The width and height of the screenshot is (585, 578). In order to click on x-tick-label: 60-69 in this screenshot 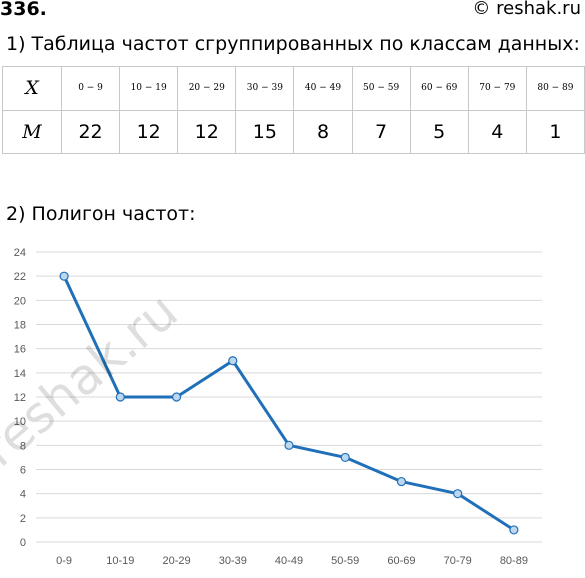, I will do `click(401, 561)`.